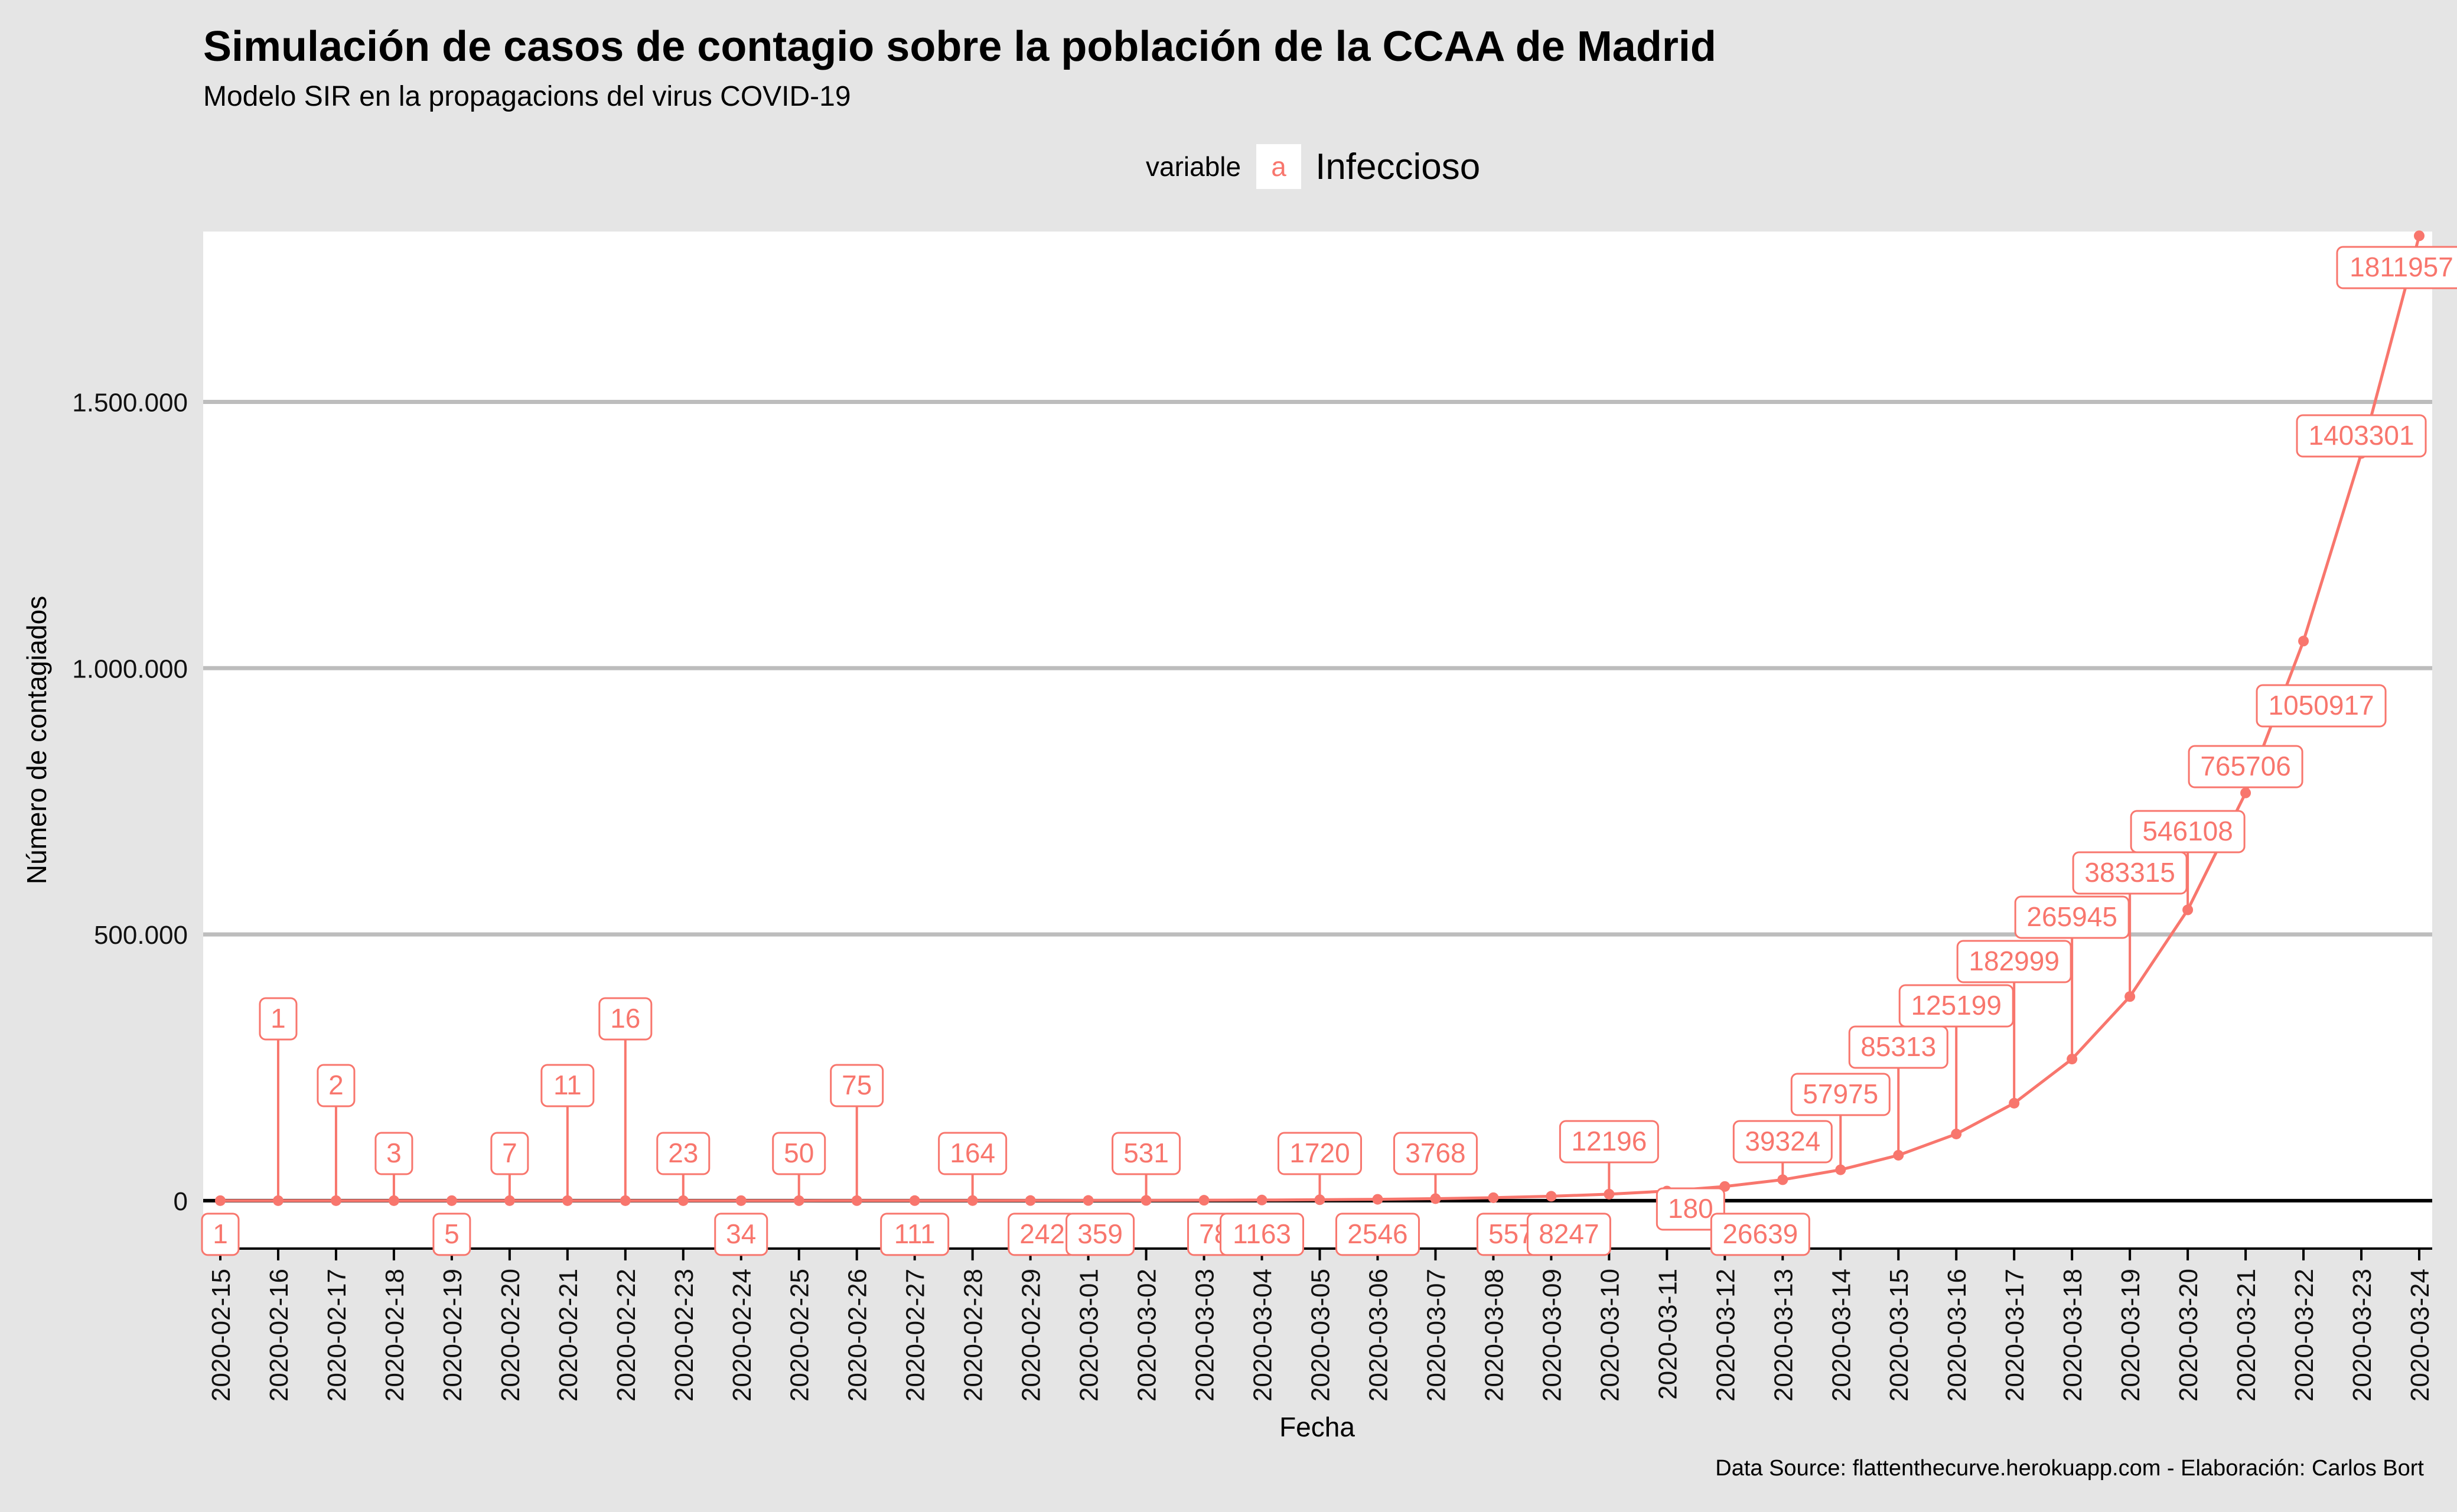 This screenshot has height=1512, width=2457. Describe the element at coordinates (2362, 1335) in the screenshot. I see `x-tick-label: 2020-03-23` at that location.